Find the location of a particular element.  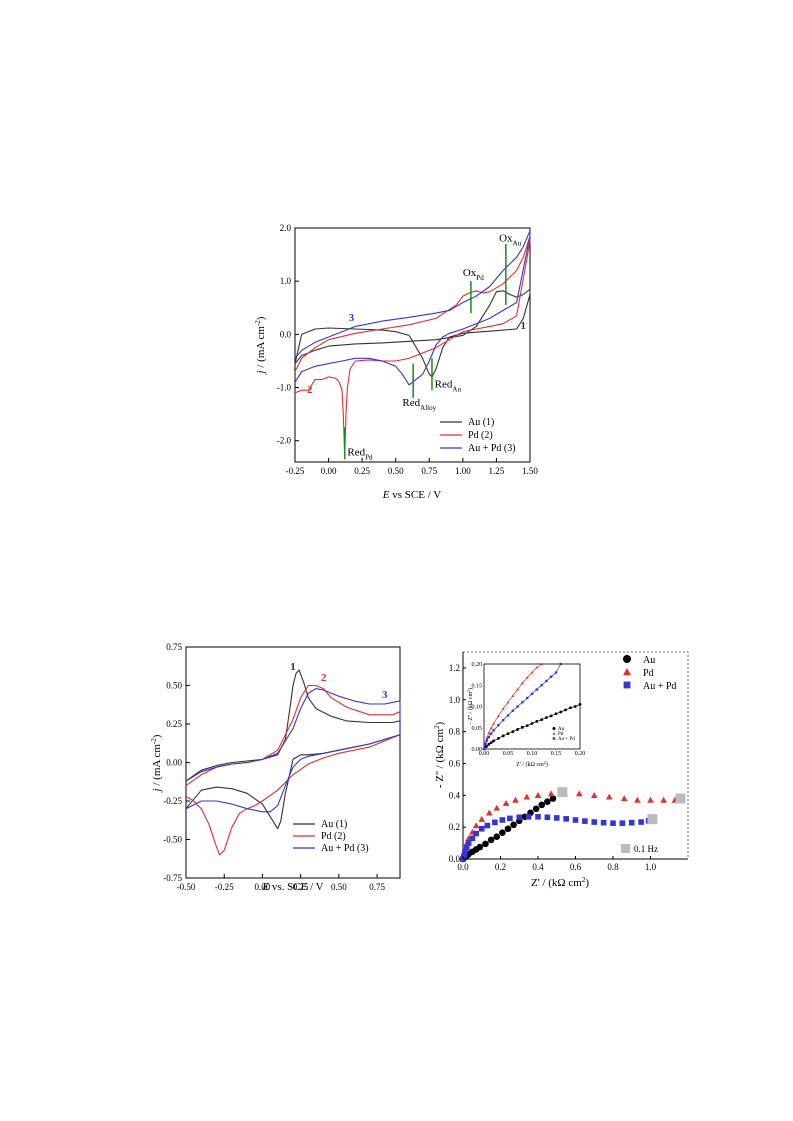

inset-y-axis-label: - Z'' / (kΩ cm2) is located at coordinates (470, 706).